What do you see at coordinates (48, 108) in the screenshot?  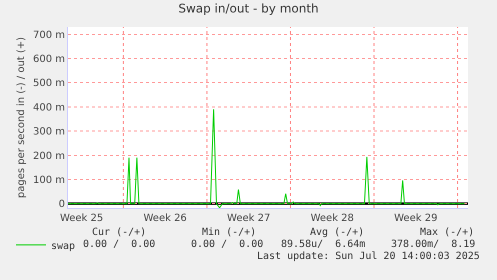 I see `y-tick-label: 400 m` at bounding box center [48, 108].